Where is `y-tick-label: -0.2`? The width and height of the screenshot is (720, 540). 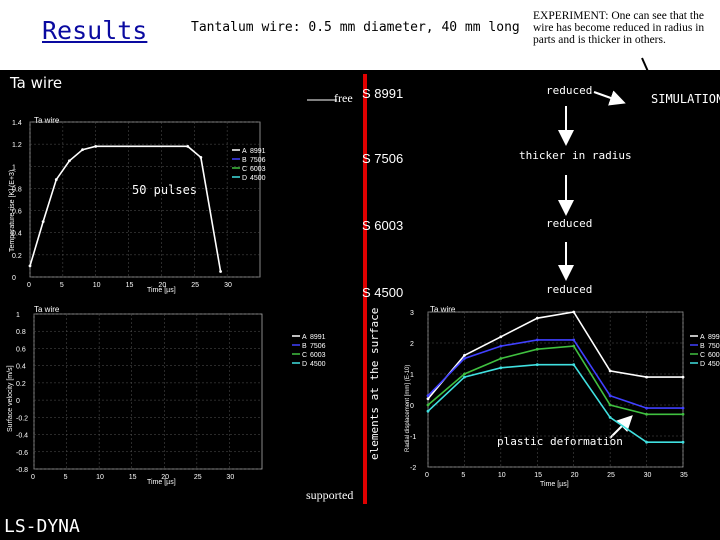 y-tick-label: -0.2 is located at coordinates (22, 418).